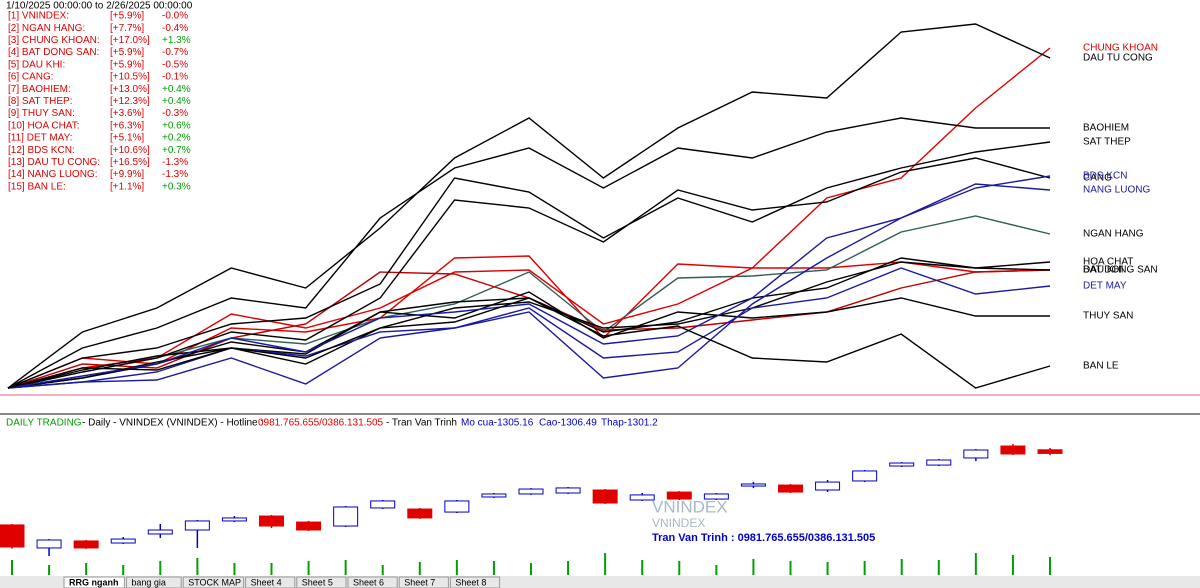  I want to click on pane-header: Thap-1301.2, so click(629, 423).